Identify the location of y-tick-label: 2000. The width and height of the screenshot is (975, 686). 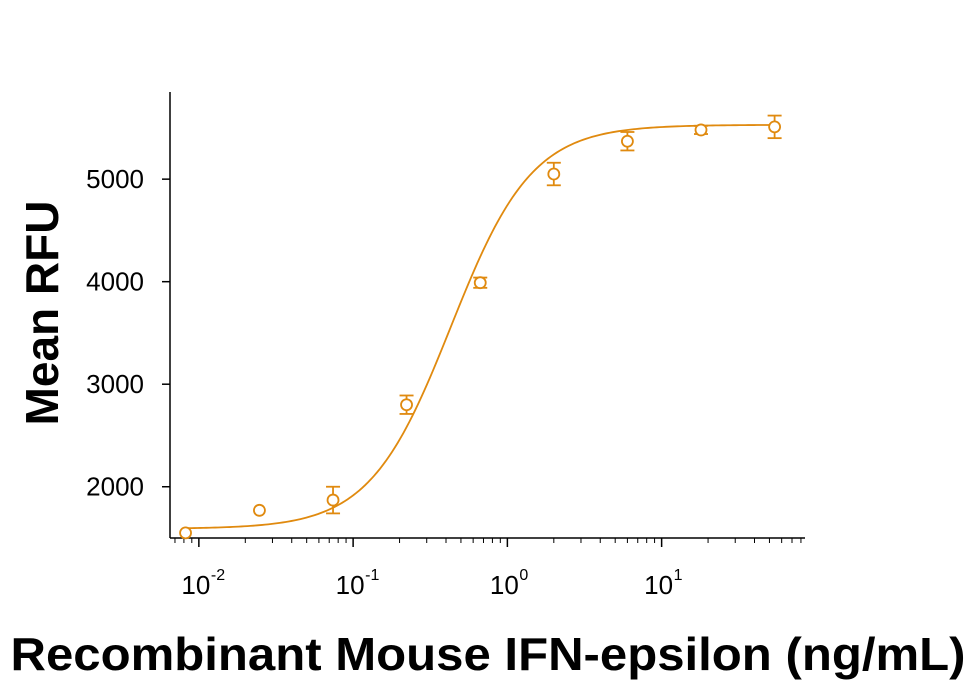
(115, 487).